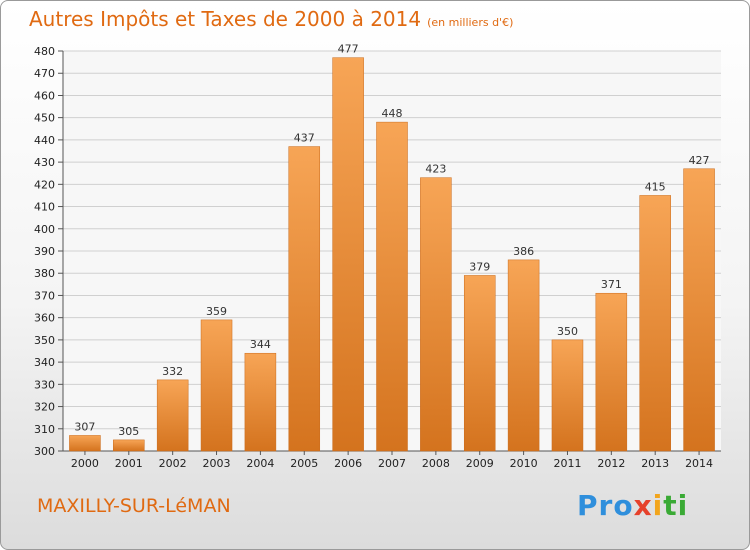  I want to click on data-label: 371, so click(611, 284).